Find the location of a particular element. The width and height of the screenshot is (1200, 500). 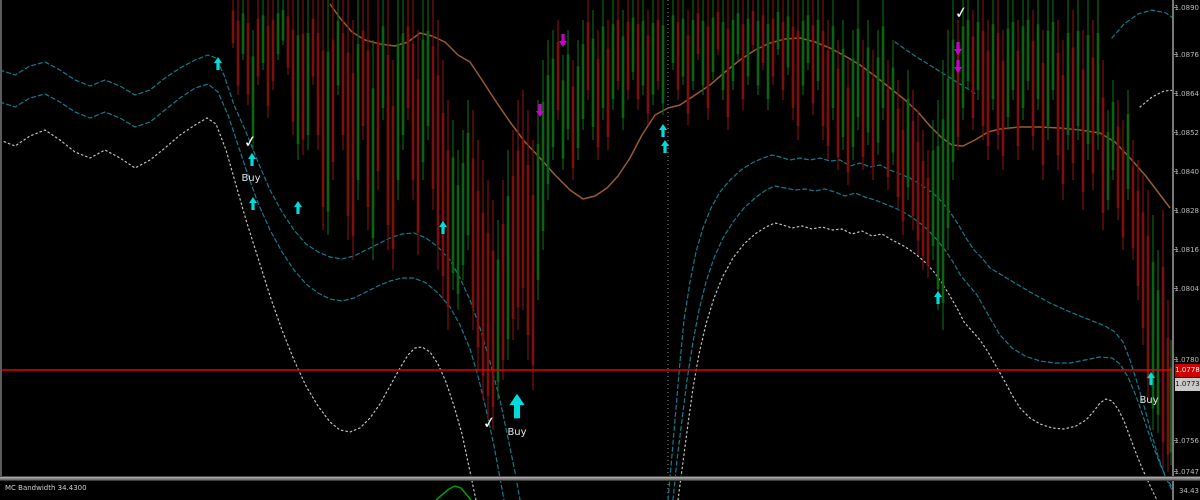

buy-signal-label: Buy is located at coordinates (1148, 400).